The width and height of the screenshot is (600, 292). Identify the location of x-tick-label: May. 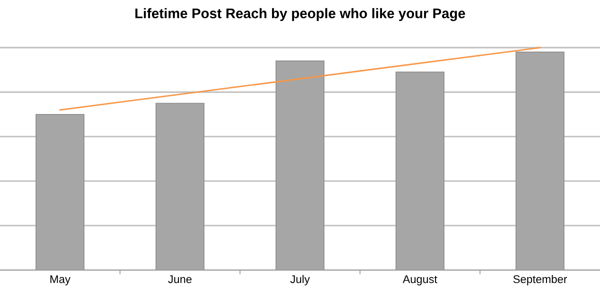
(60, 280).